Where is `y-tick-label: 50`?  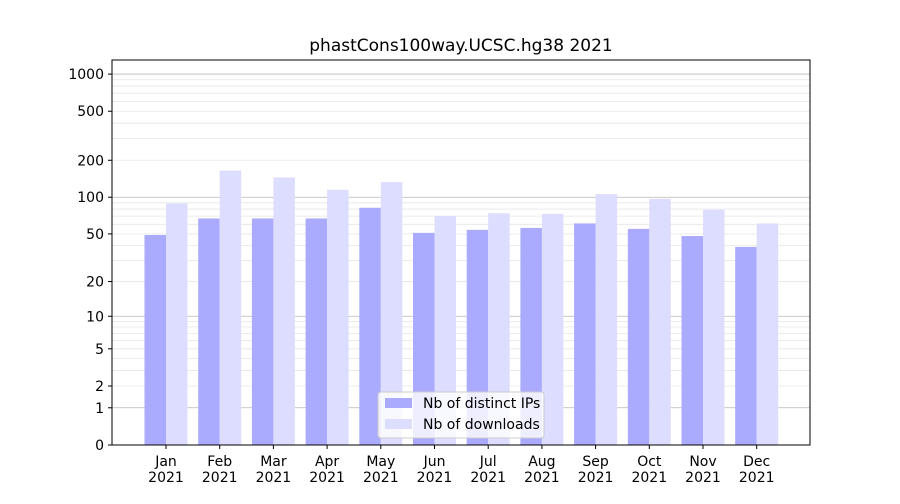 y-tick-label: 50 is located at coordinates (95, 235).